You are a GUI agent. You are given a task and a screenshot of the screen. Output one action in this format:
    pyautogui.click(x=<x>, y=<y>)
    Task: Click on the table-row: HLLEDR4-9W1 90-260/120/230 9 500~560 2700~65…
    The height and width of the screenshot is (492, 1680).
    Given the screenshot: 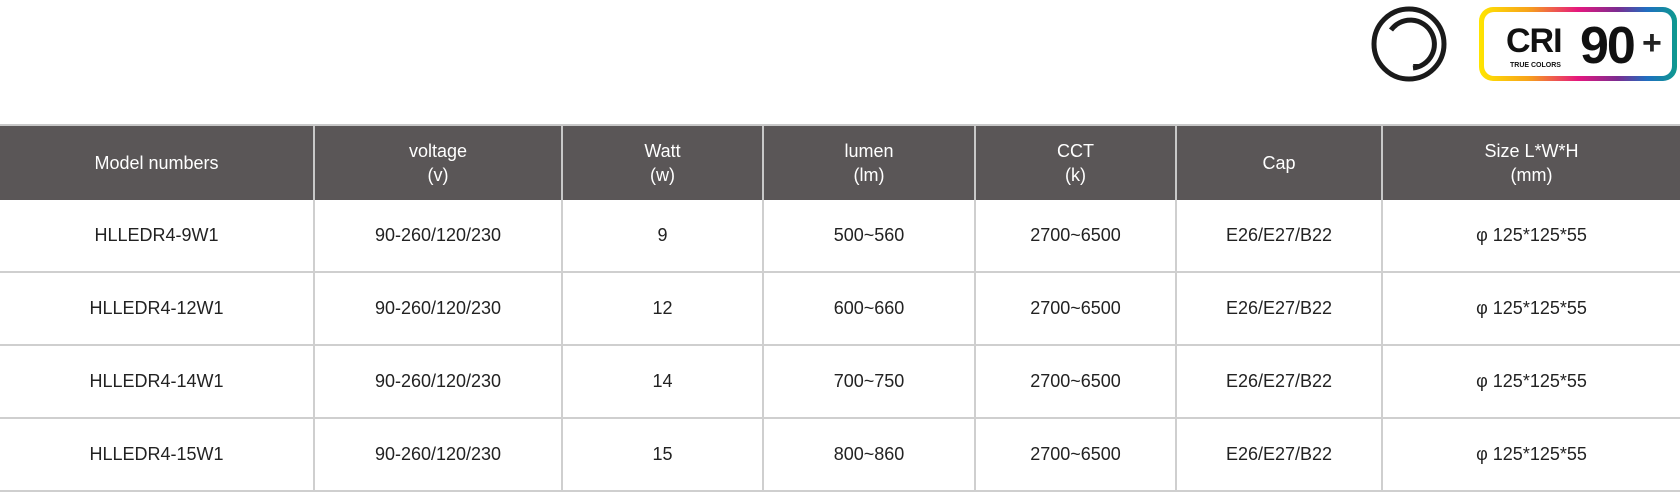 What is the action you would take?
    pyautogui.click(x=840, y=236)
    